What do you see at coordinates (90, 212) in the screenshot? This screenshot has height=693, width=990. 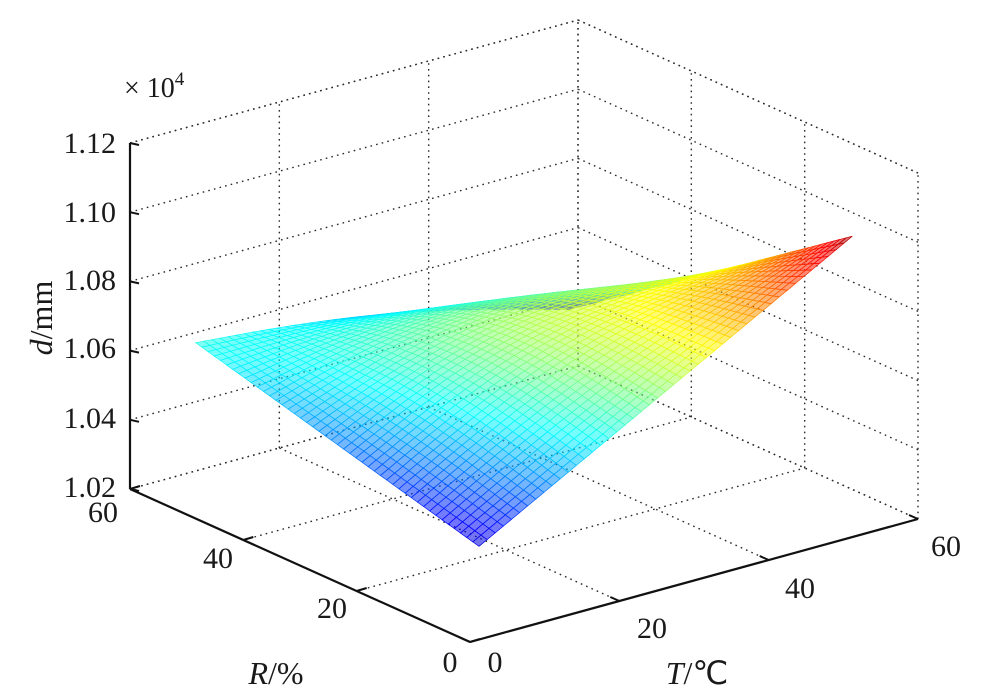 I see `z-tick-label: 1.10` at bounding box center [90, 212].